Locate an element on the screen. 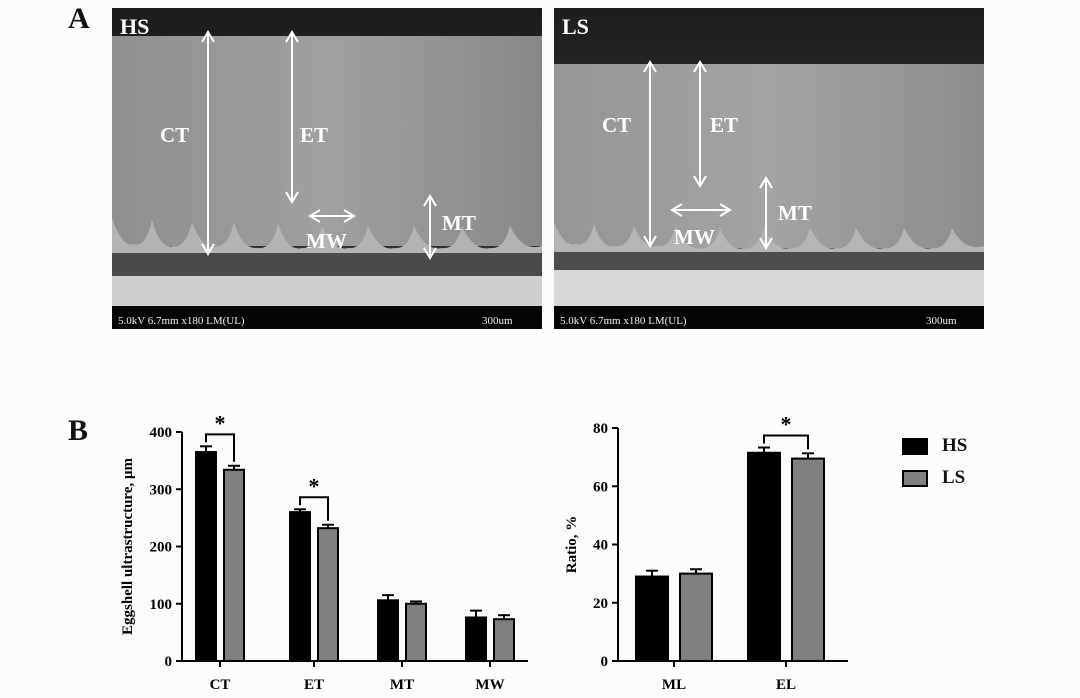 The image size is (1080, 698). x-tick-label: CT is located at coordinates (220, 685).